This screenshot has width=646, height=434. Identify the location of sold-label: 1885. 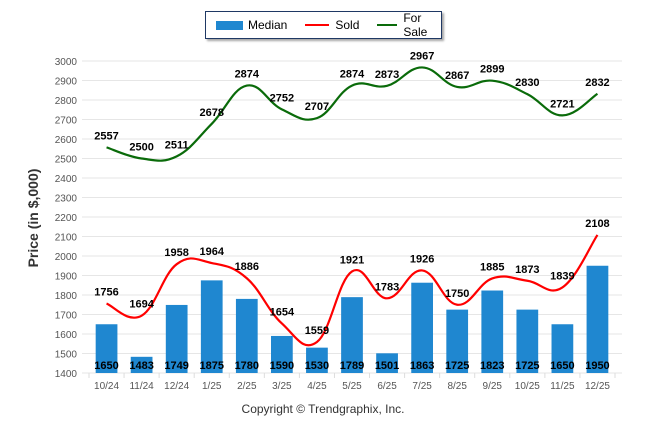
(492, 267).